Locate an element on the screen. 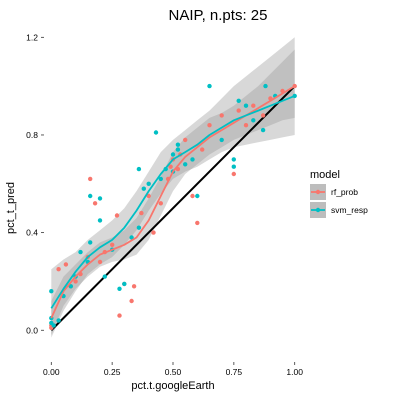 The width and height of the screenshot is (400, 400). legend-title: model is located at coordinates (325, 175).